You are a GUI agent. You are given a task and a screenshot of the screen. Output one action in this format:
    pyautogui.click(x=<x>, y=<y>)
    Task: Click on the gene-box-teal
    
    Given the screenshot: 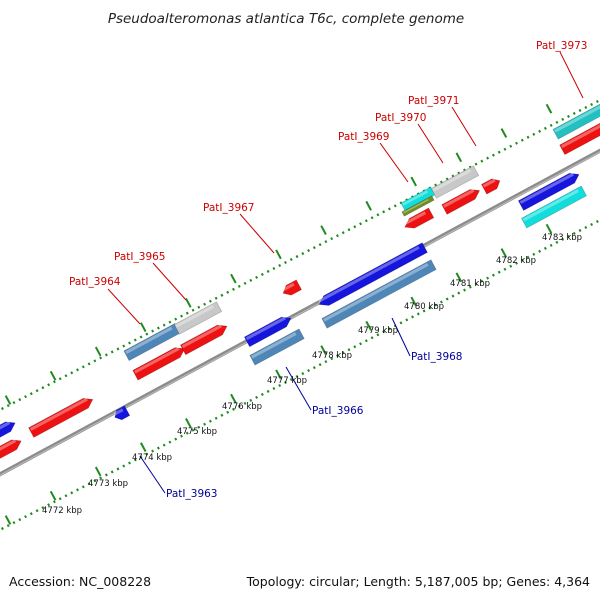 What is the action you would take?
    pyautogui.click(x=576, y=120)
    